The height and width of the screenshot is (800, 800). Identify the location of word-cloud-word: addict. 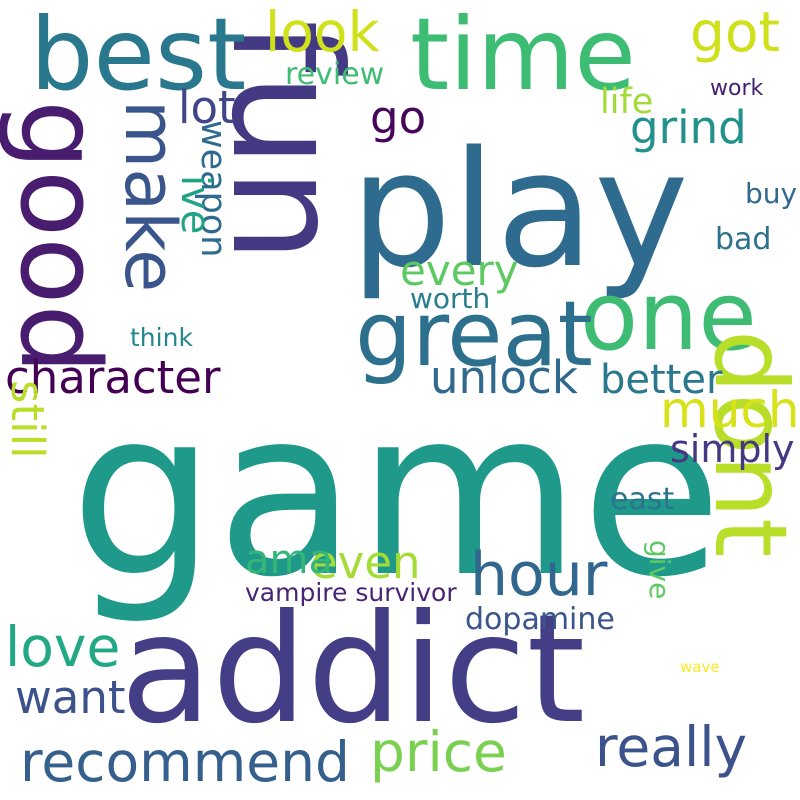
(353, 670).